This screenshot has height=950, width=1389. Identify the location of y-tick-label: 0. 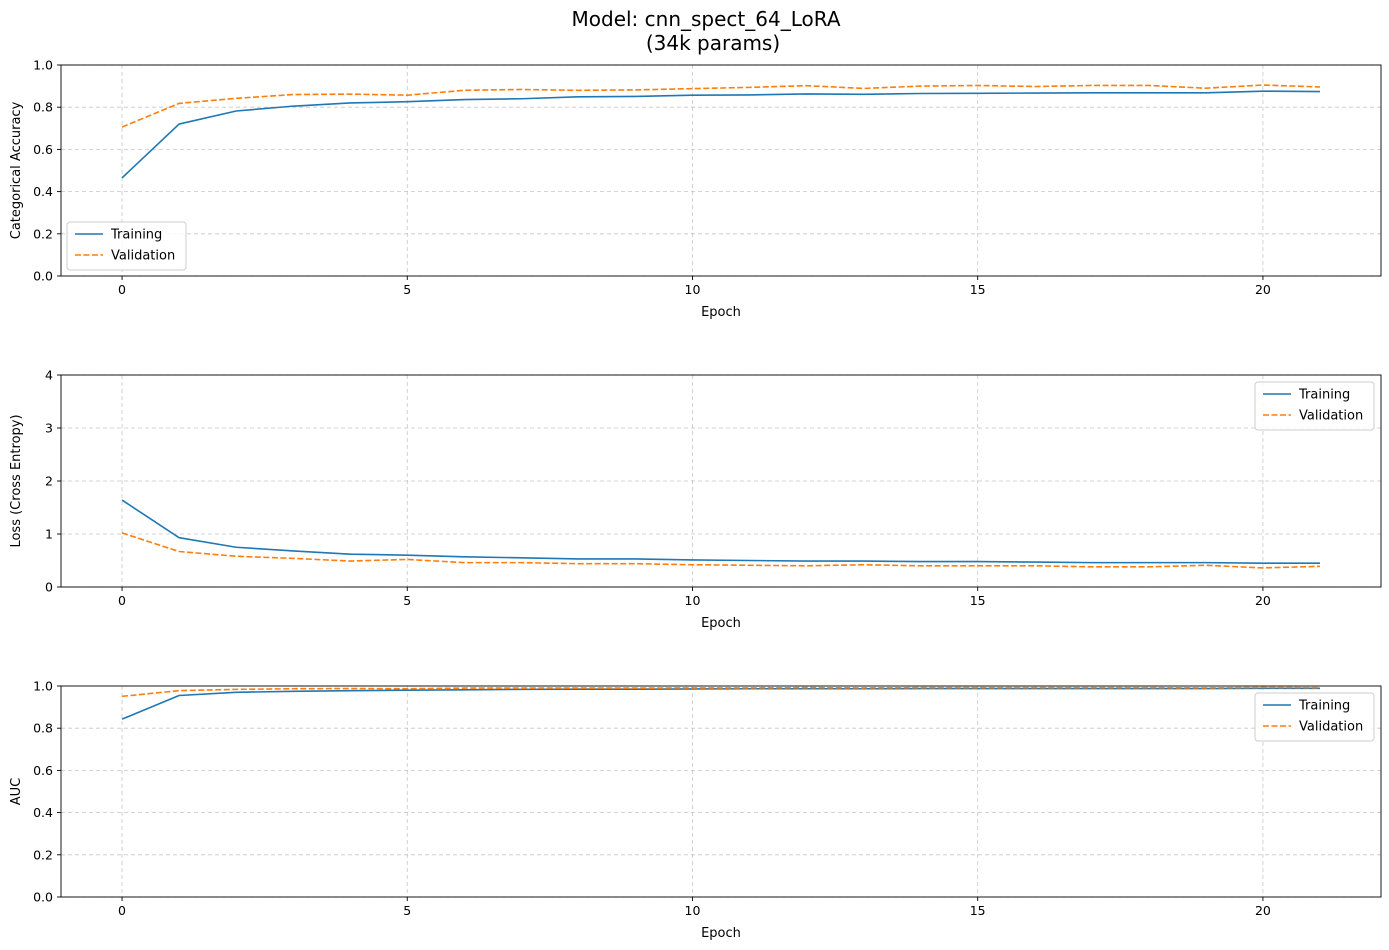
(49, 587).